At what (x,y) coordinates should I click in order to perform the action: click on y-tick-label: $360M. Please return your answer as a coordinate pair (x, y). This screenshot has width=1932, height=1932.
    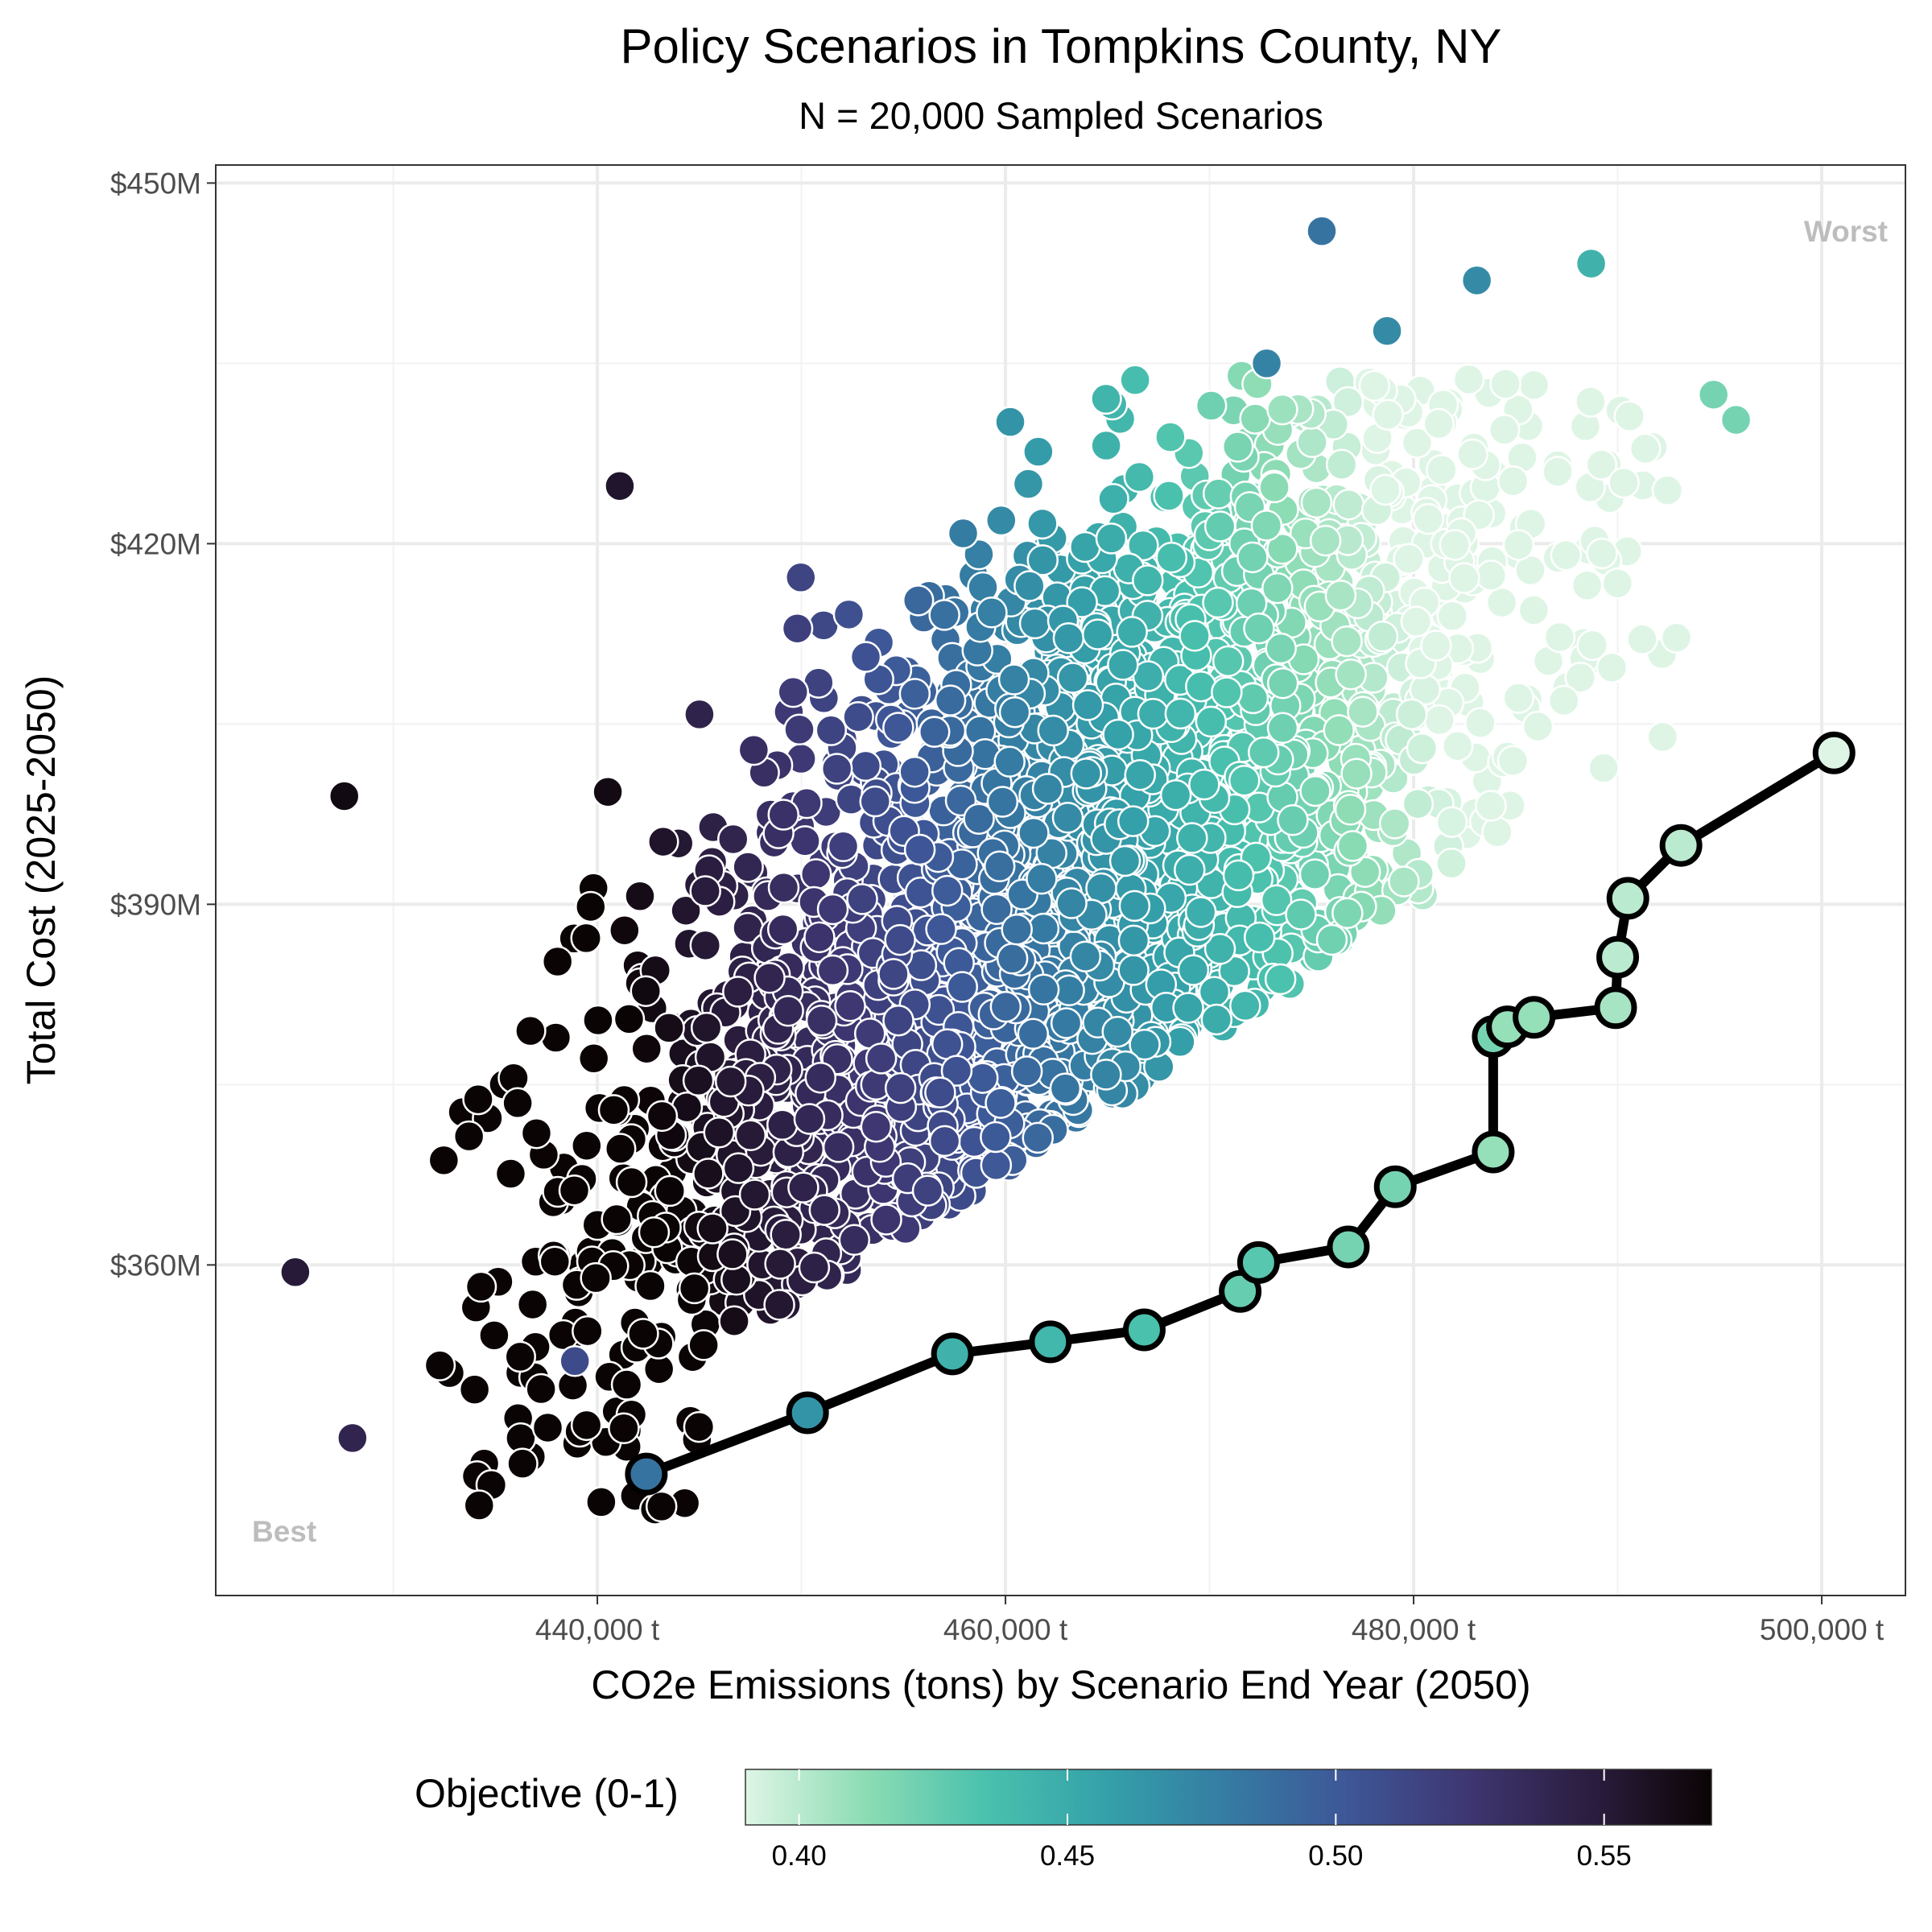
    Looking at the image, I should click on (155, 1265).